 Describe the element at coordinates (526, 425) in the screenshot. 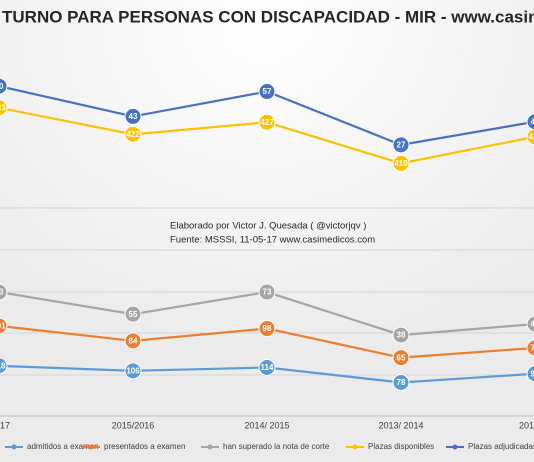

I see `x-tick-label: 201` at that location.